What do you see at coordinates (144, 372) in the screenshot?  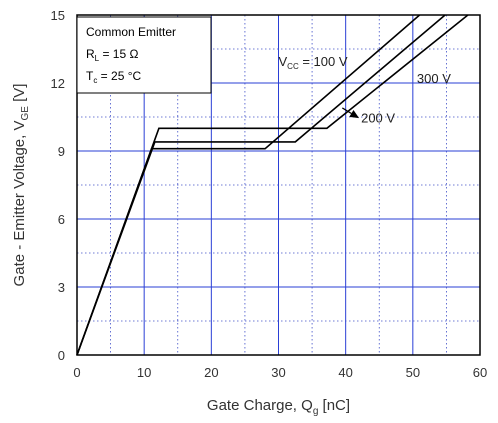 I see `x-tick-label: 10` at bounding box center [144, 372].